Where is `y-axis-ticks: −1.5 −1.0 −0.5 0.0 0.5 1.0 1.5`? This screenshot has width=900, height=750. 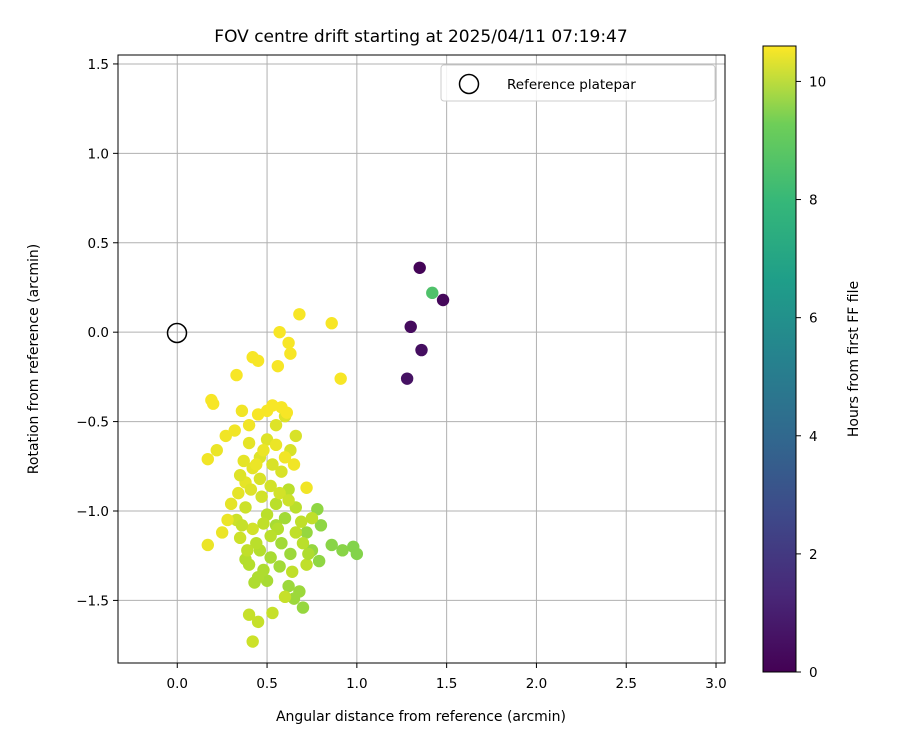 y-axis-ticks: −1.5 −1.0 −0.5 0.0 0.5 1.0 1.5 is located at coordinates (97, 333).